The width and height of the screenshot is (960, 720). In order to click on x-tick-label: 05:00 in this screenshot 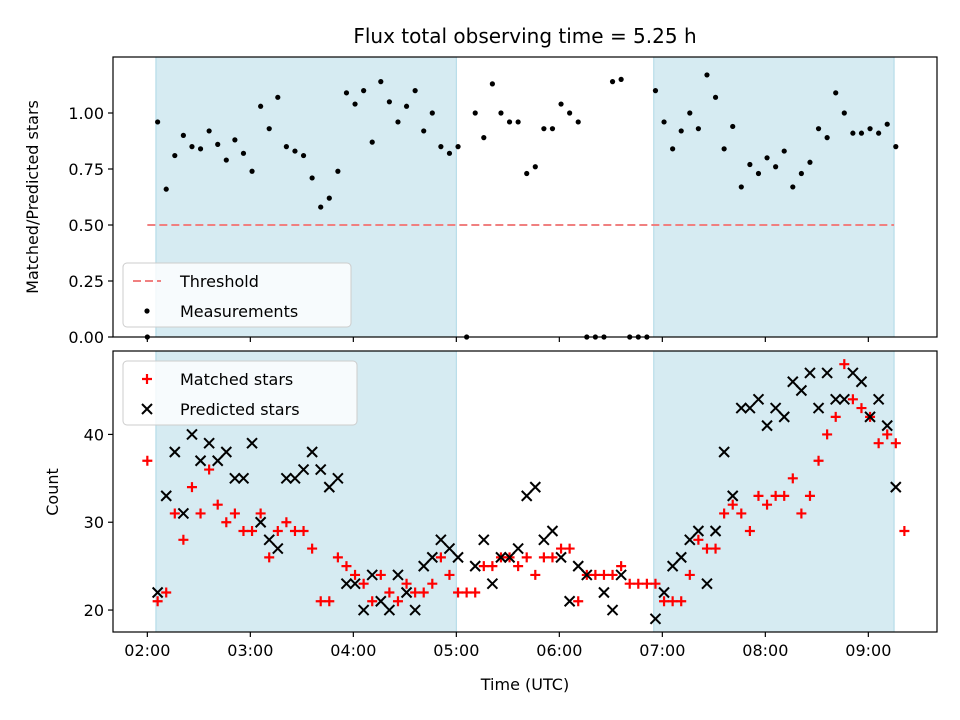, I will do `click(456, 650)`.